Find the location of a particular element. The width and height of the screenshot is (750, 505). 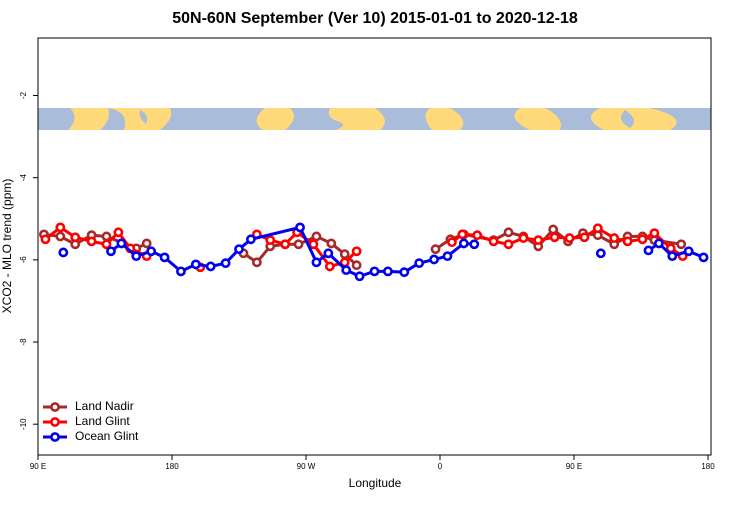

y-tick-label: -6 is located at coordinates (23, 260).